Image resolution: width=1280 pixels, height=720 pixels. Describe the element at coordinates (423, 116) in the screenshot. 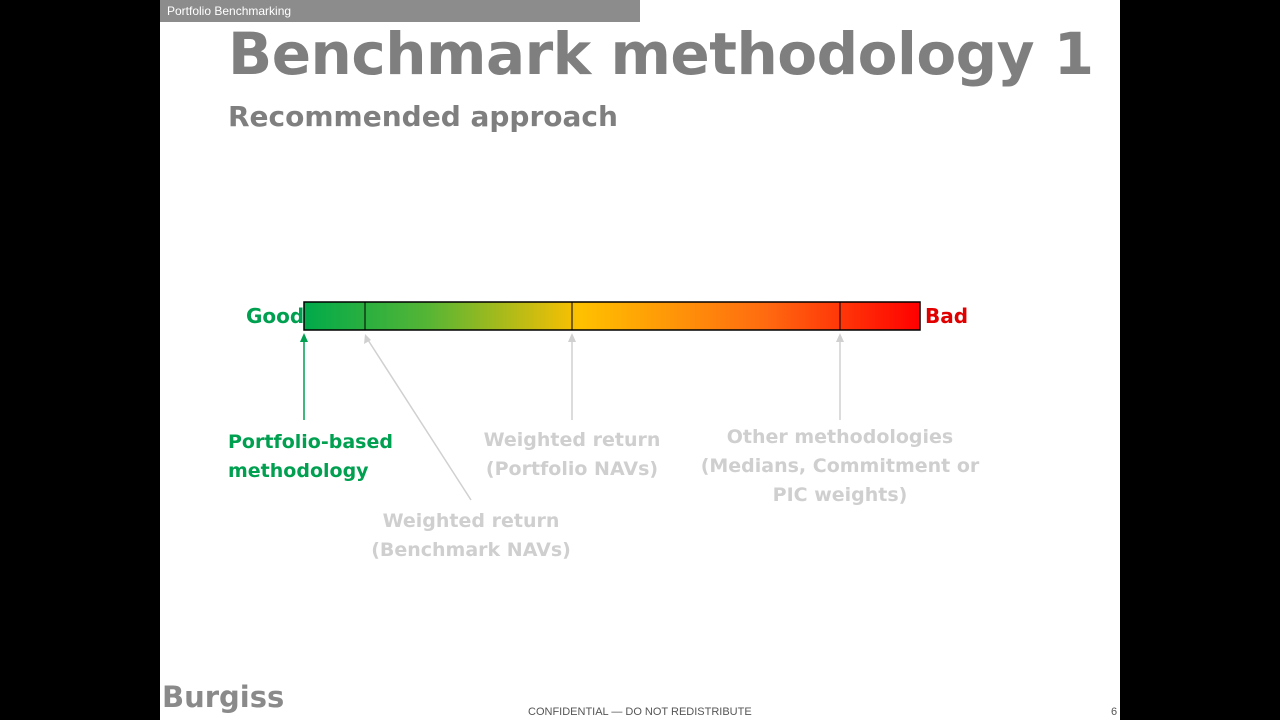

I see `slide-subtitle: Recommended approach` at that location.